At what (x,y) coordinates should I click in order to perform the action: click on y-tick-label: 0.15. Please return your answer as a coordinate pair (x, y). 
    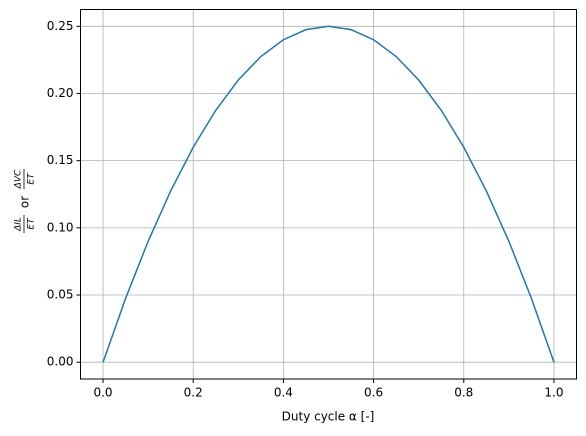
    Looking at the image, I should click on (60, 160).